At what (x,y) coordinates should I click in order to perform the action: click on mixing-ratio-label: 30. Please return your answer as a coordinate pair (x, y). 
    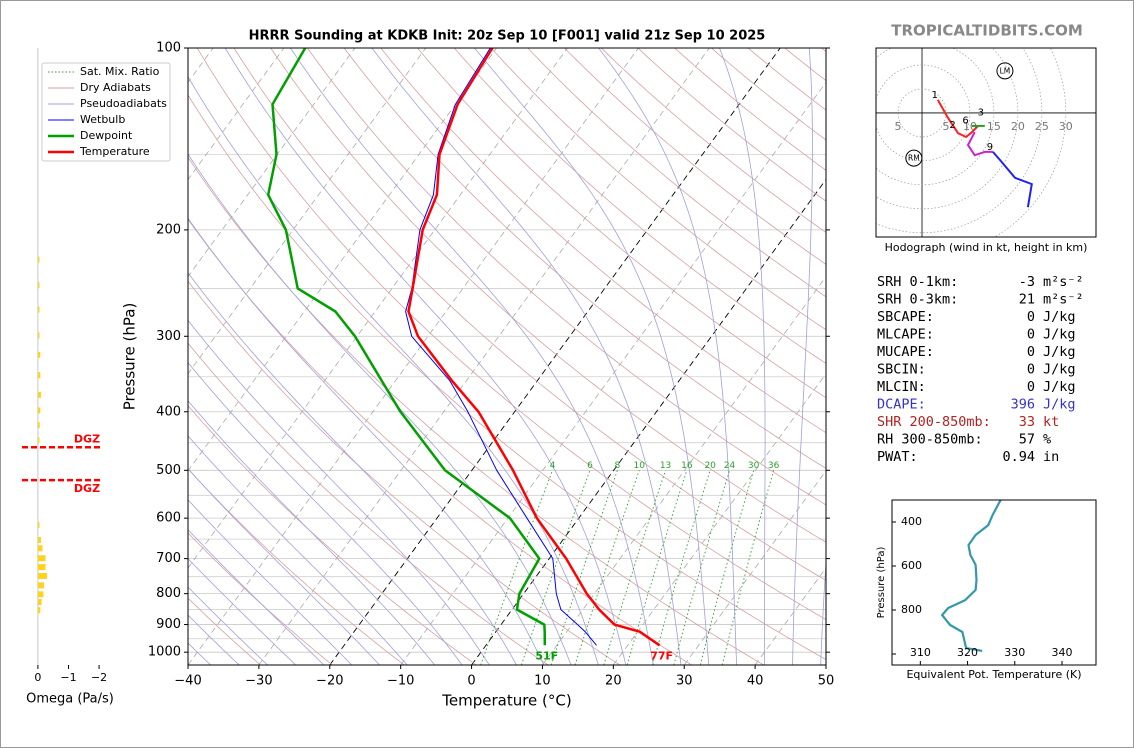
    Looking at the image, I should click on (754, 466).